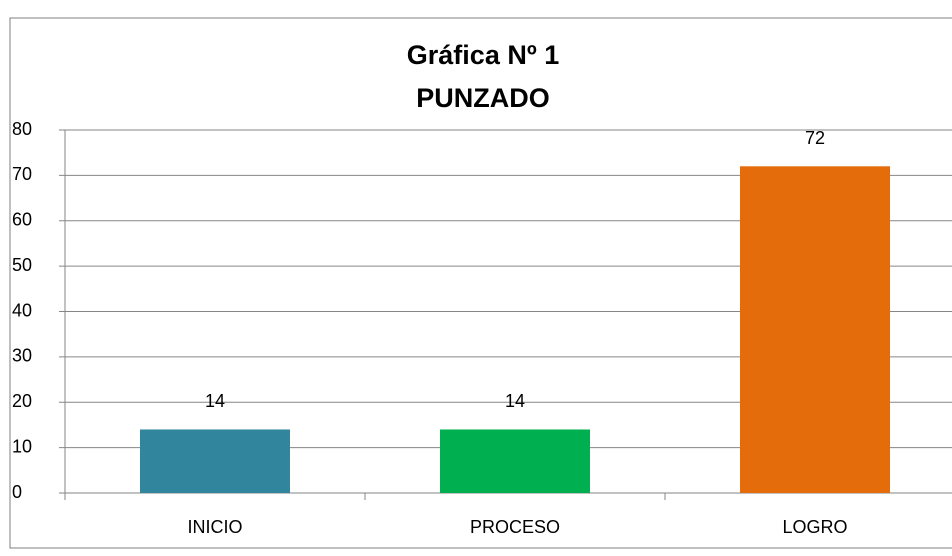 Image resolution: width=952 pixels, height=556 pixels. Describe the element at coordinates (17, 492) in the screenshot. I see `y-tick-label: 0` at that location.